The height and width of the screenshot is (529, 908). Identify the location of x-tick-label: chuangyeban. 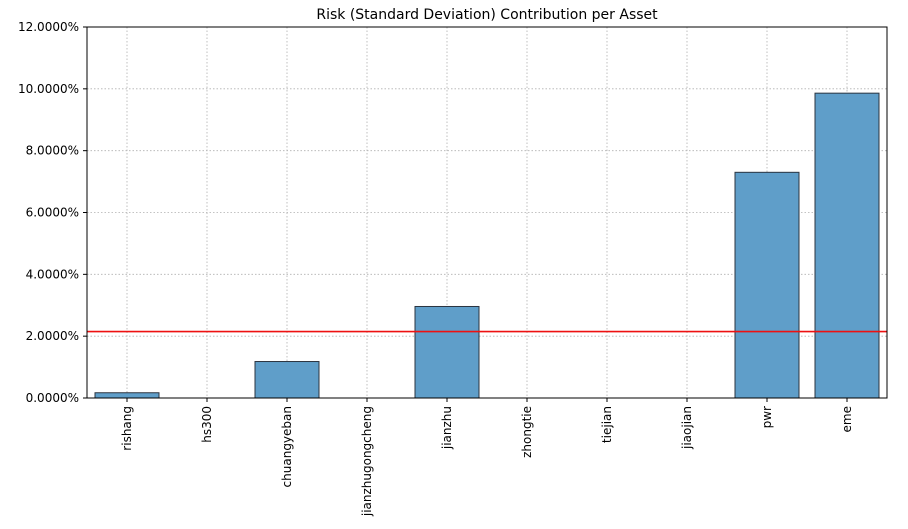
(287, 446).